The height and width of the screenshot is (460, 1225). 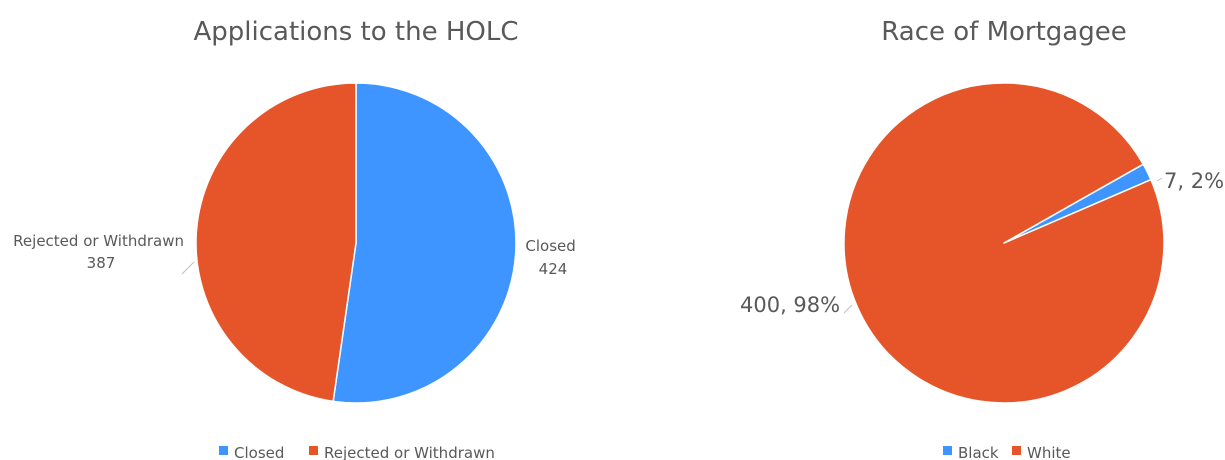 I want to click on data-label-black: 7, 2%, so click(x=1194, y=181).